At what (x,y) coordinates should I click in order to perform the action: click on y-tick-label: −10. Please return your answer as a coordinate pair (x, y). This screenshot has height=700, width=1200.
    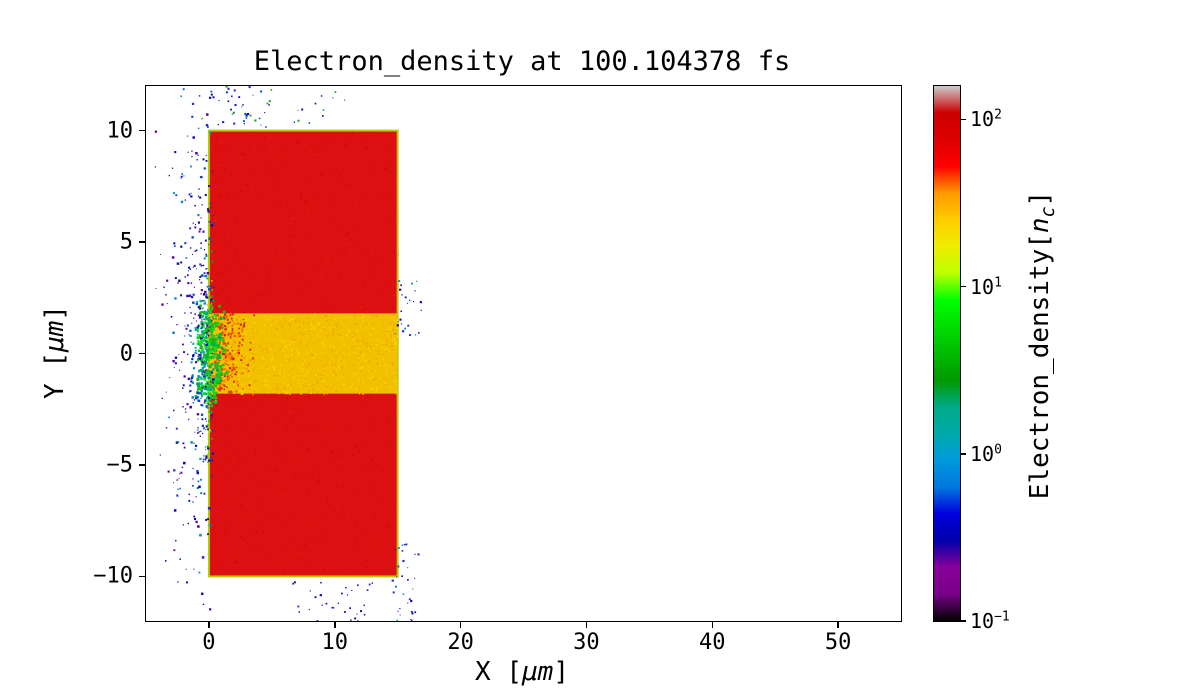
    Looking at the image, I should click on (113, 576).